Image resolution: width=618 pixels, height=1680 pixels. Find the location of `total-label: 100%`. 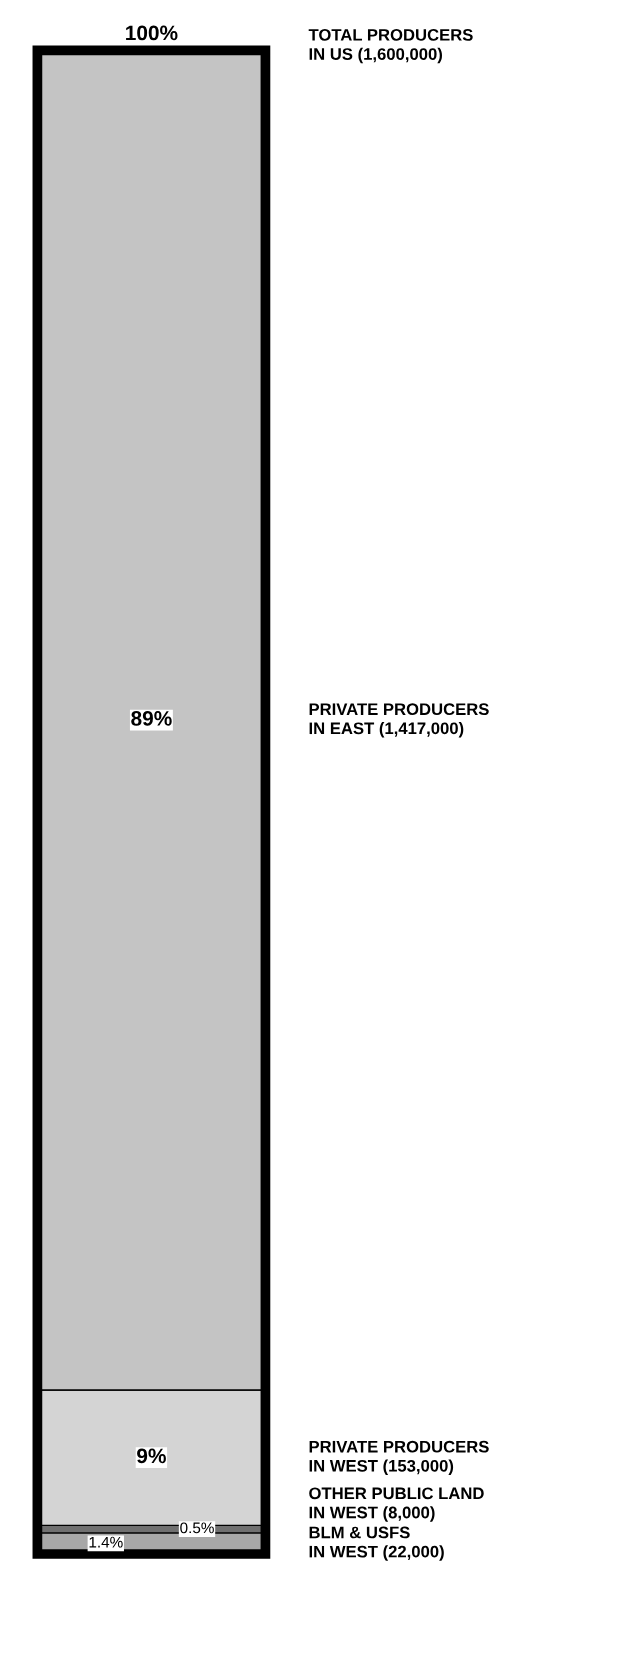

total-label: 100% is located at coordinates (152, 33).